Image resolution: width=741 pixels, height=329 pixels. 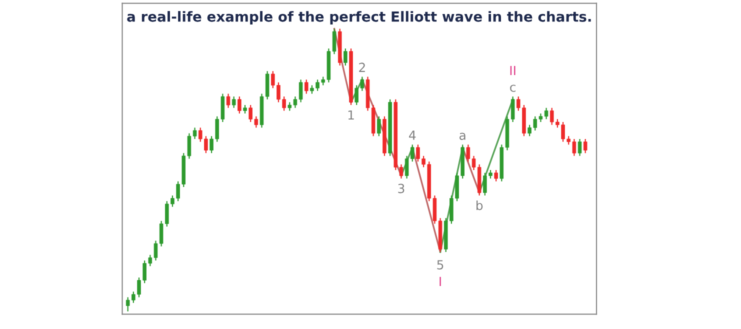 What do you see at coordinates (351, 115) in the screenshot?
I see `annotation: 1` at bounding box center [351, 115].